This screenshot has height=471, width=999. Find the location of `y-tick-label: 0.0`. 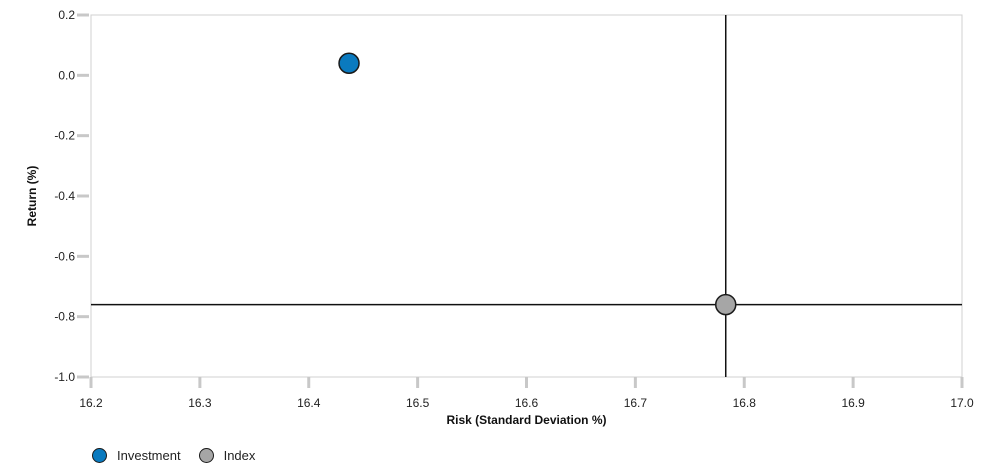

y-tick-label: 0.0 is located at coordinates (66, 75).